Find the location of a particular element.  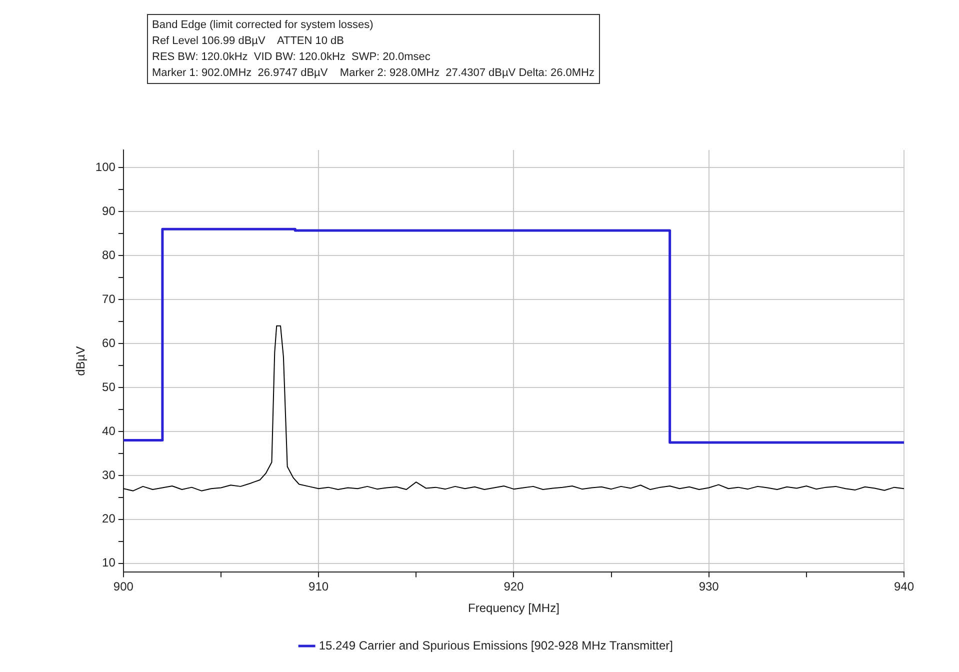

y-tick-label: 40 is located at coordinates (109, 431).